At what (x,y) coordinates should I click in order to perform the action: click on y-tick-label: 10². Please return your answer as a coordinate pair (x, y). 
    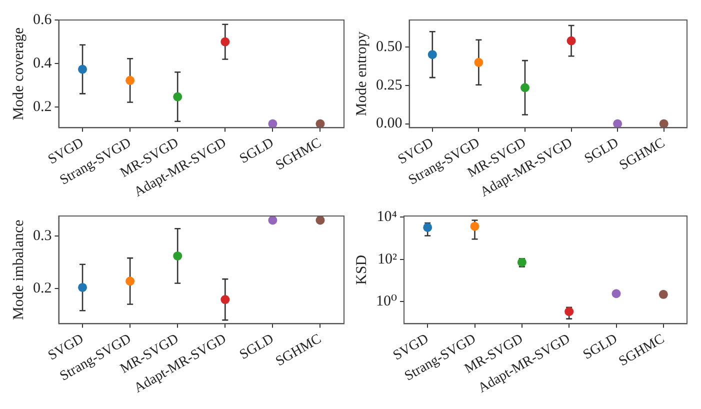
    Looking at the image, I should click on (388, 259).